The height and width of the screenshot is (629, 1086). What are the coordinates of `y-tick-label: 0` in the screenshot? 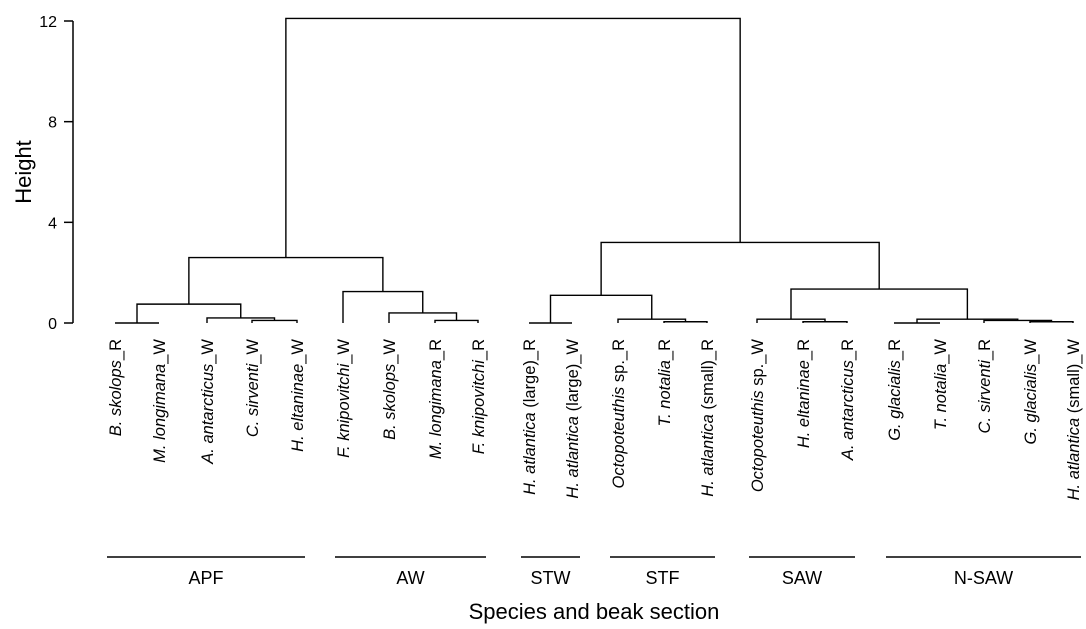 It's located at (52, 324).